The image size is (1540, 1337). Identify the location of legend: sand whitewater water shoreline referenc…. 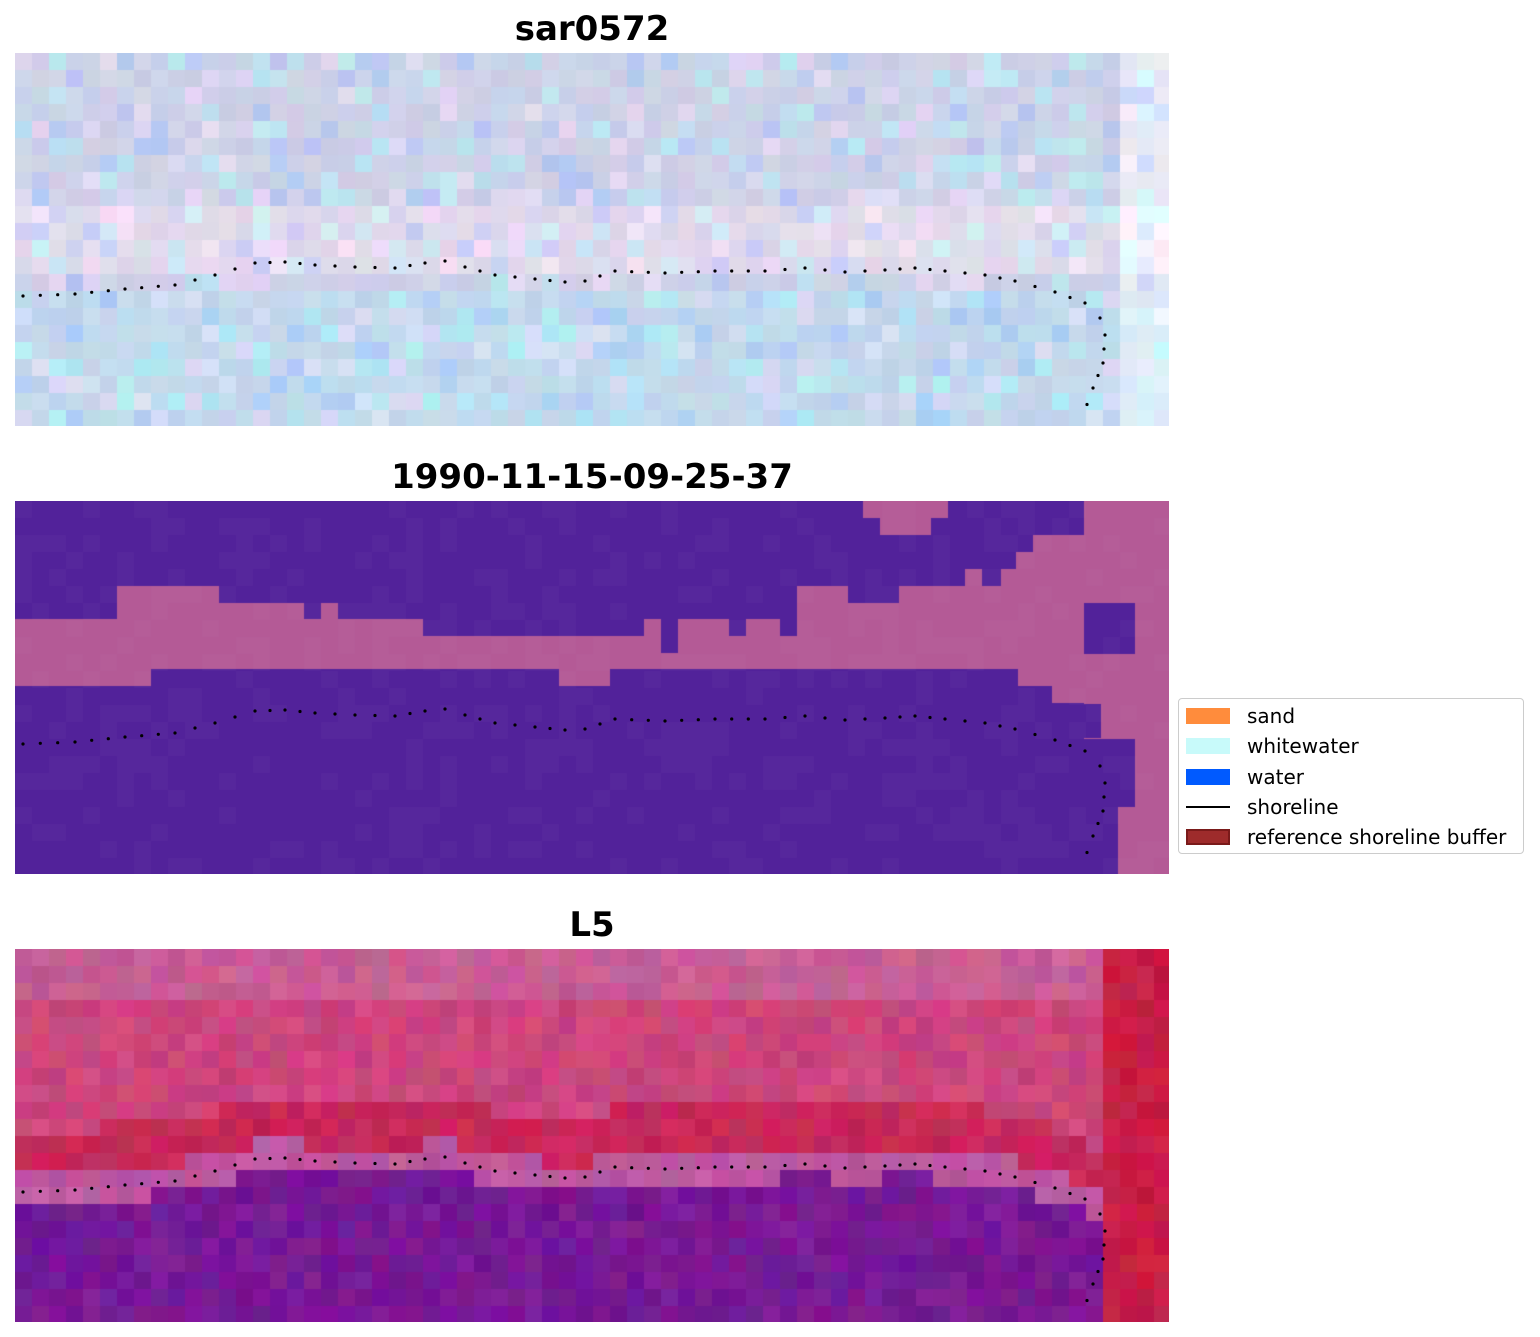
(1351, 776).